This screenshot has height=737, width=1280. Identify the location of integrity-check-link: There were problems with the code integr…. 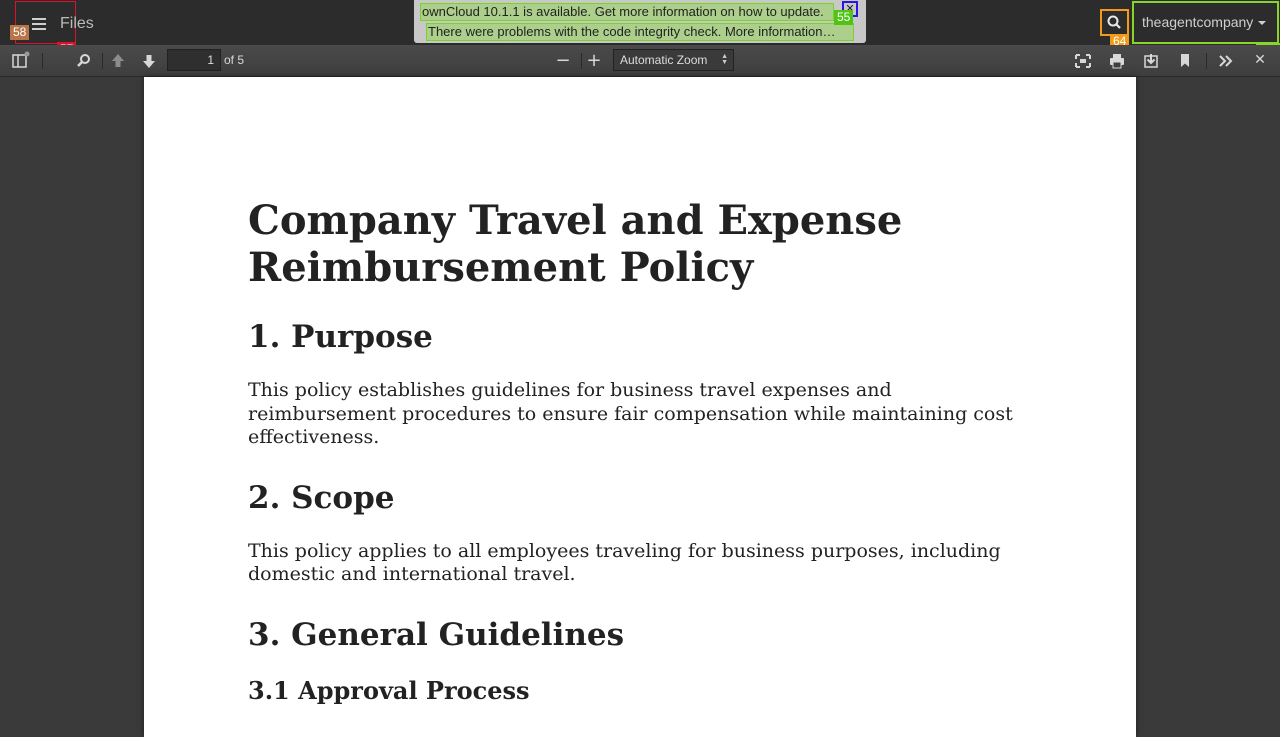
(640, 32).